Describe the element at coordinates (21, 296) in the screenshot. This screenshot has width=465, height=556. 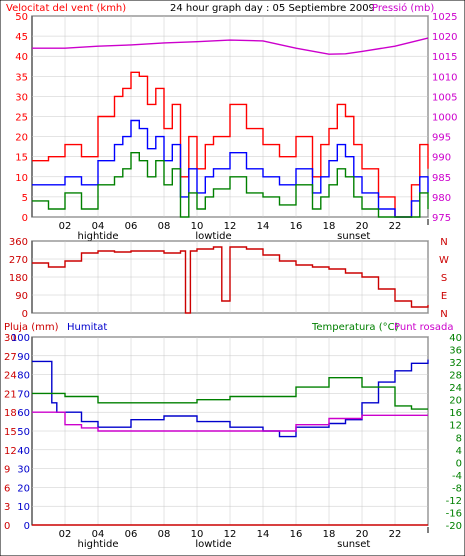
I see `direction-y-tick-label: 90` at that location.